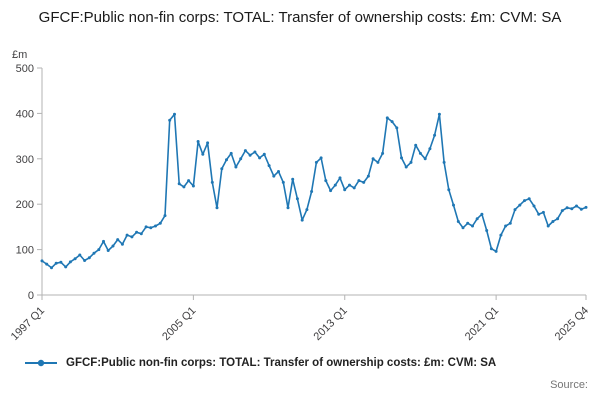 The height and width of the screenshot is (400, 600). What do you see at coordinates (25, 160) in the screenshot?
I see `y-tick-label: 300` at bounding box center [25, 160].